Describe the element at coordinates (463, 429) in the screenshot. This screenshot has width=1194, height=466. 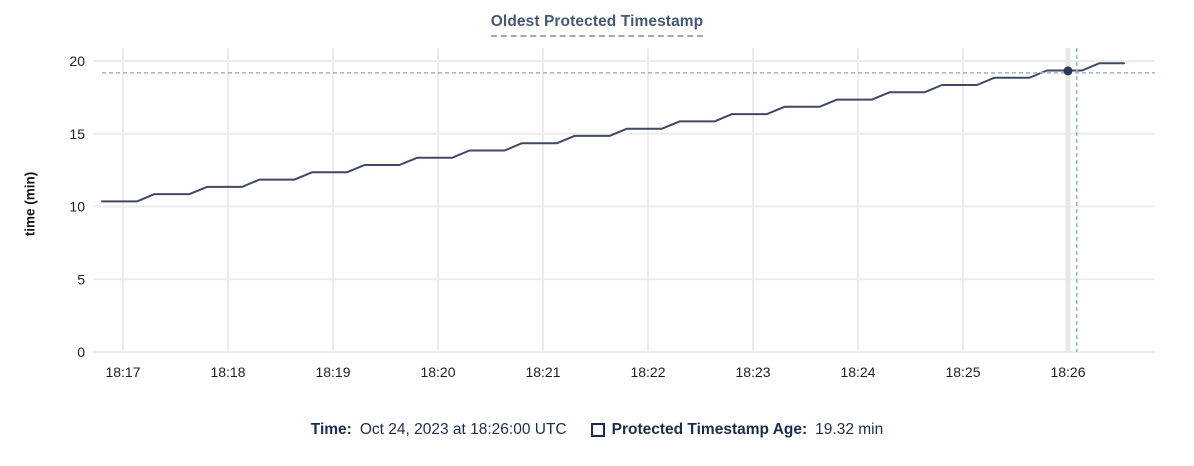
I see `time-value: Oct 24, 2023 at 18:26:00 UTC` at that location.